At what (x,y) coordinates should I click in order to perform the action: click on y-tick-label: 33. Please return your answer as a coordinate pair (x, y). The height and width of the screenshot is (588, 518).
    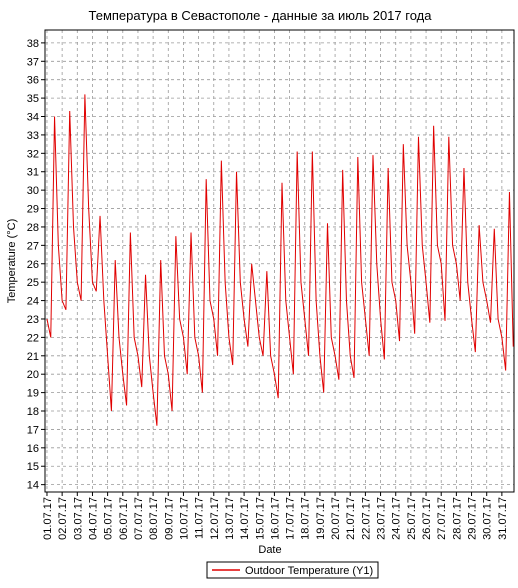
    Looking at the image, I should click on (33, 136).